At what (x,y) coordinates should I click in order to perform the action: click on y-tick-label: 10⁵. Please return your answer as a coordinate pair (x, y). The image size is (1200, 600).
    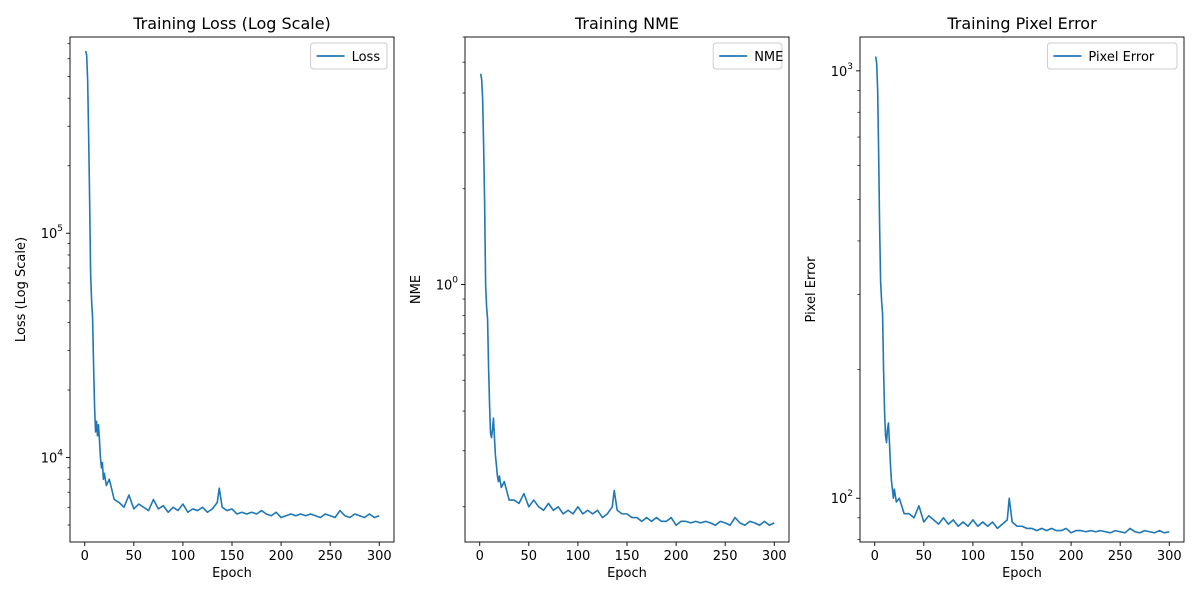
    Looking at the image, I should click on (52, 233).